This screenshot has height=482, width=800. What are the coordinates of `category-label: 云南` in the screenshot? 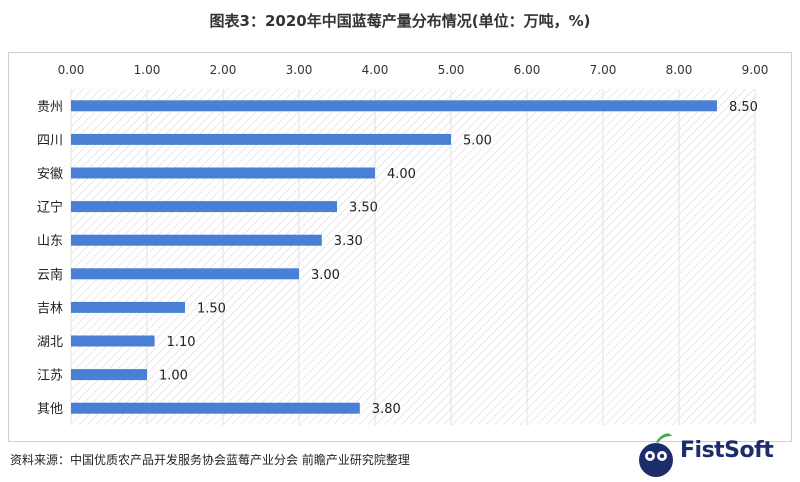 It's located at (50, 275).